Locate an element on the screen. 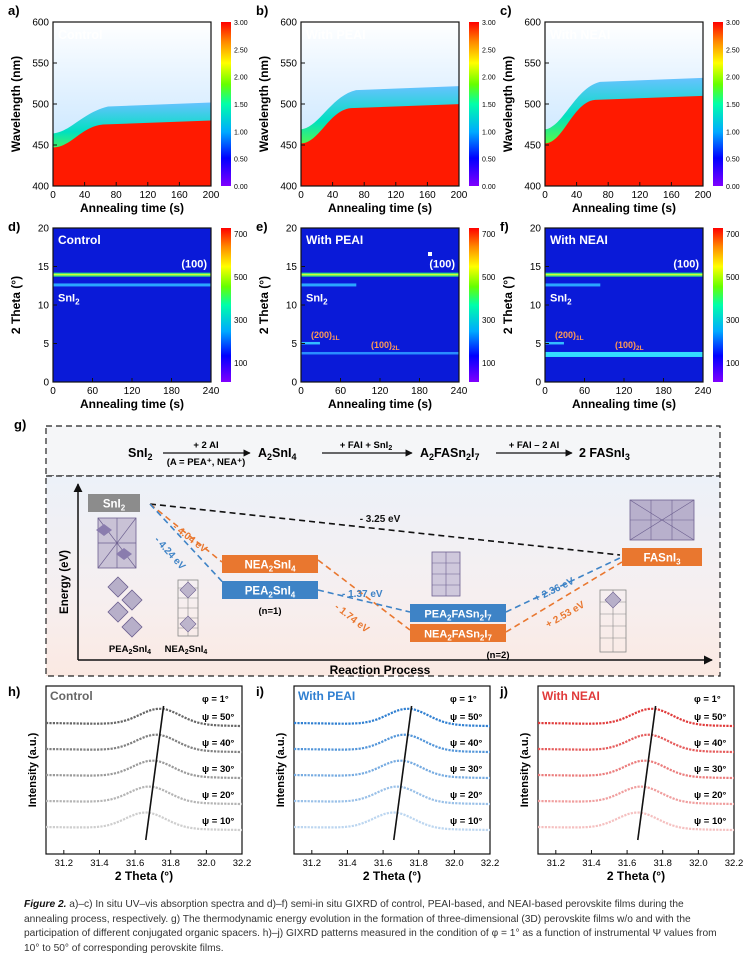 Image resolution: width=748 pixels, height=966 pixels. colorbar-tick: 500 is located at coordinates (489, 277).